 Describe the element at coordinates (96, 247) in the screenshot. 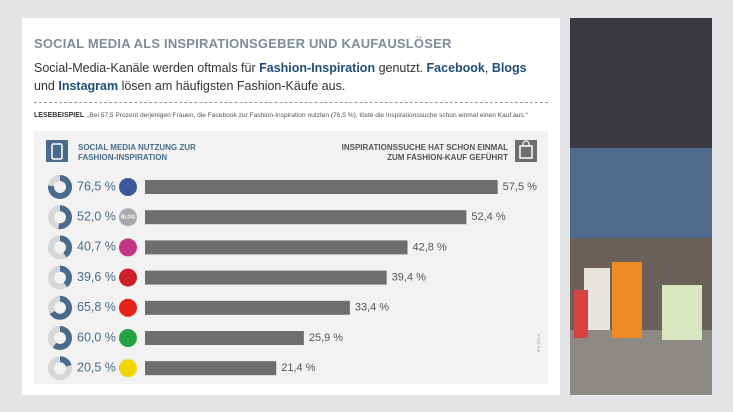

I see `value-label: 40,7 %` at that location.